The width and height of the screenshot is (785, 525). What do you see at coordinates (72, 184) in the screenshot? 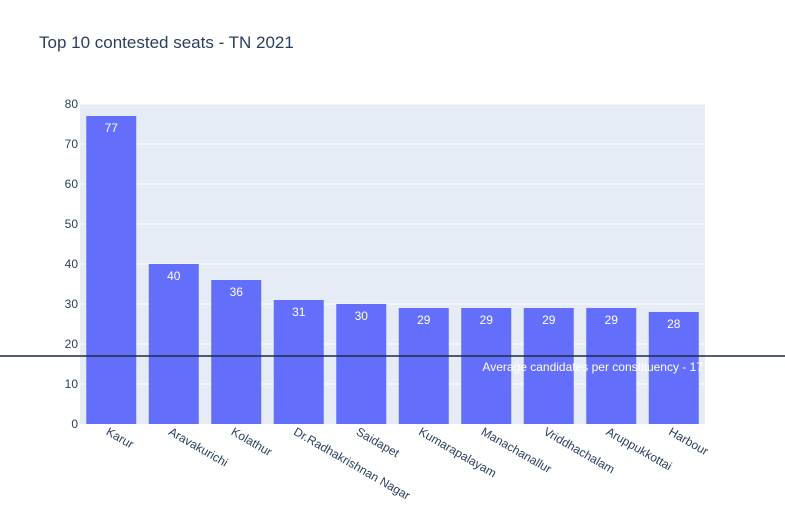
I see `y-tick-label: 60` at bounding box center [72, 184].